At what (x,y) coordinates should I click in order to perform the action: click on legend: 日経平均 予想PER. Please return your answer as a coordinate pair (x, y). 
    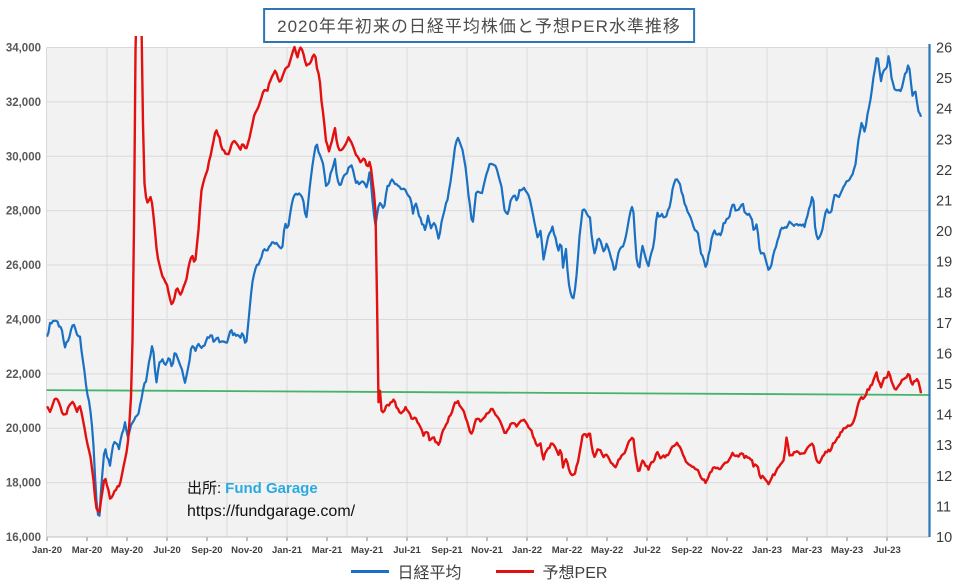
    Looking at the image, I should click on (479, 571).